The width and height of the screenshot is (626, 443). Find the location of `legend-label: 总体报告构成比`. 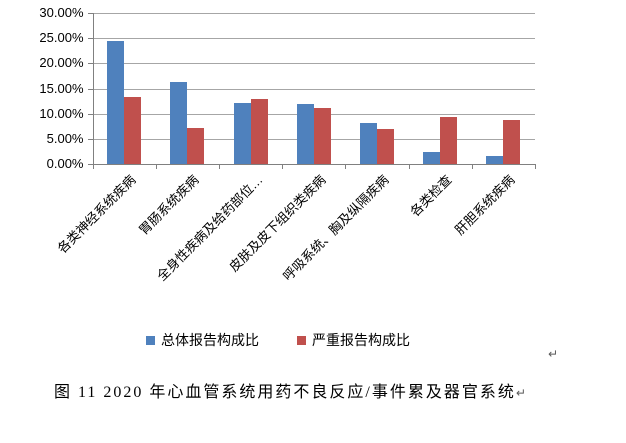

legend-label: 总体报告构成比 is located at coordinates (210, 340).